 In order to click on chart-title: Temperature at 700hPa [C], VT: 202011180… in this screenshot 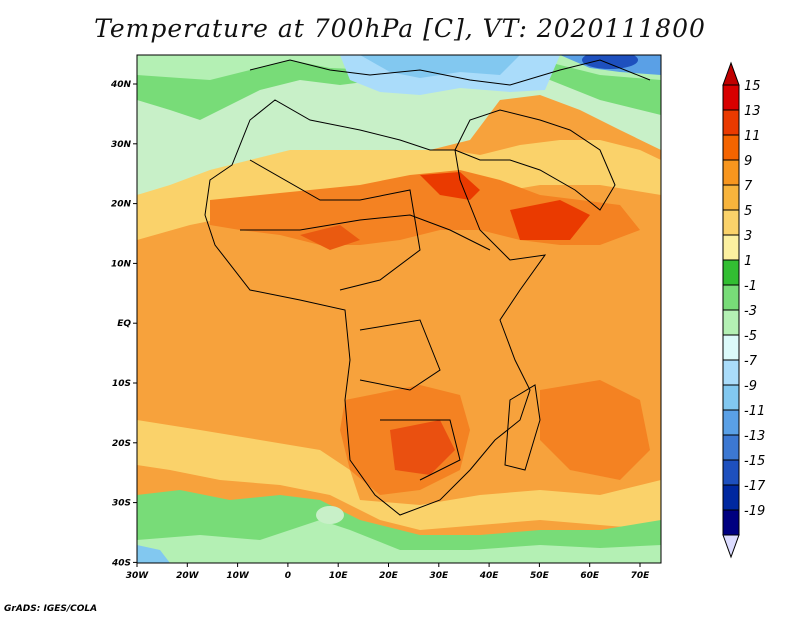, I will do `click(400, 28)`.